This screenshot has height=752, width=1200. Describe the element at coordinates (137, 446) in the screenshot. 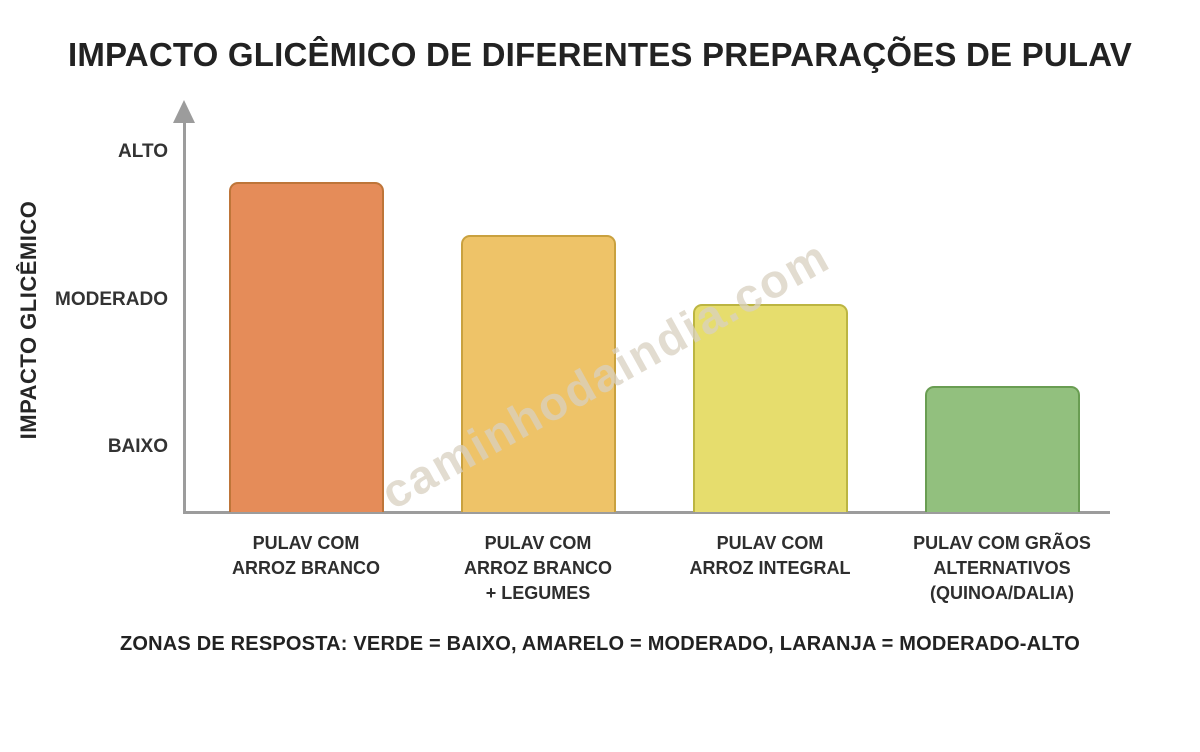

I see `y-tick-baixo: BAIXO` at that location.